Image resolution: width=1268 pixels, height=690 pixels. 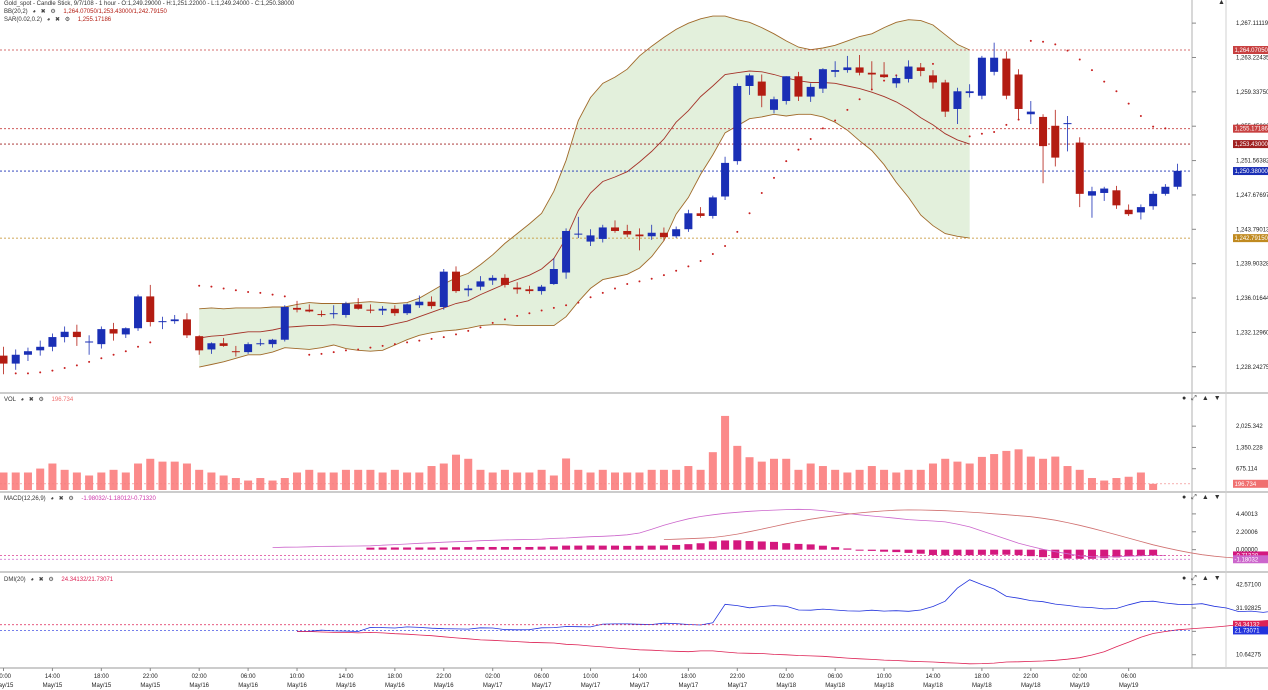 I want to click on price-level-label: 1,253.43000, so click(x=1251, y=145).